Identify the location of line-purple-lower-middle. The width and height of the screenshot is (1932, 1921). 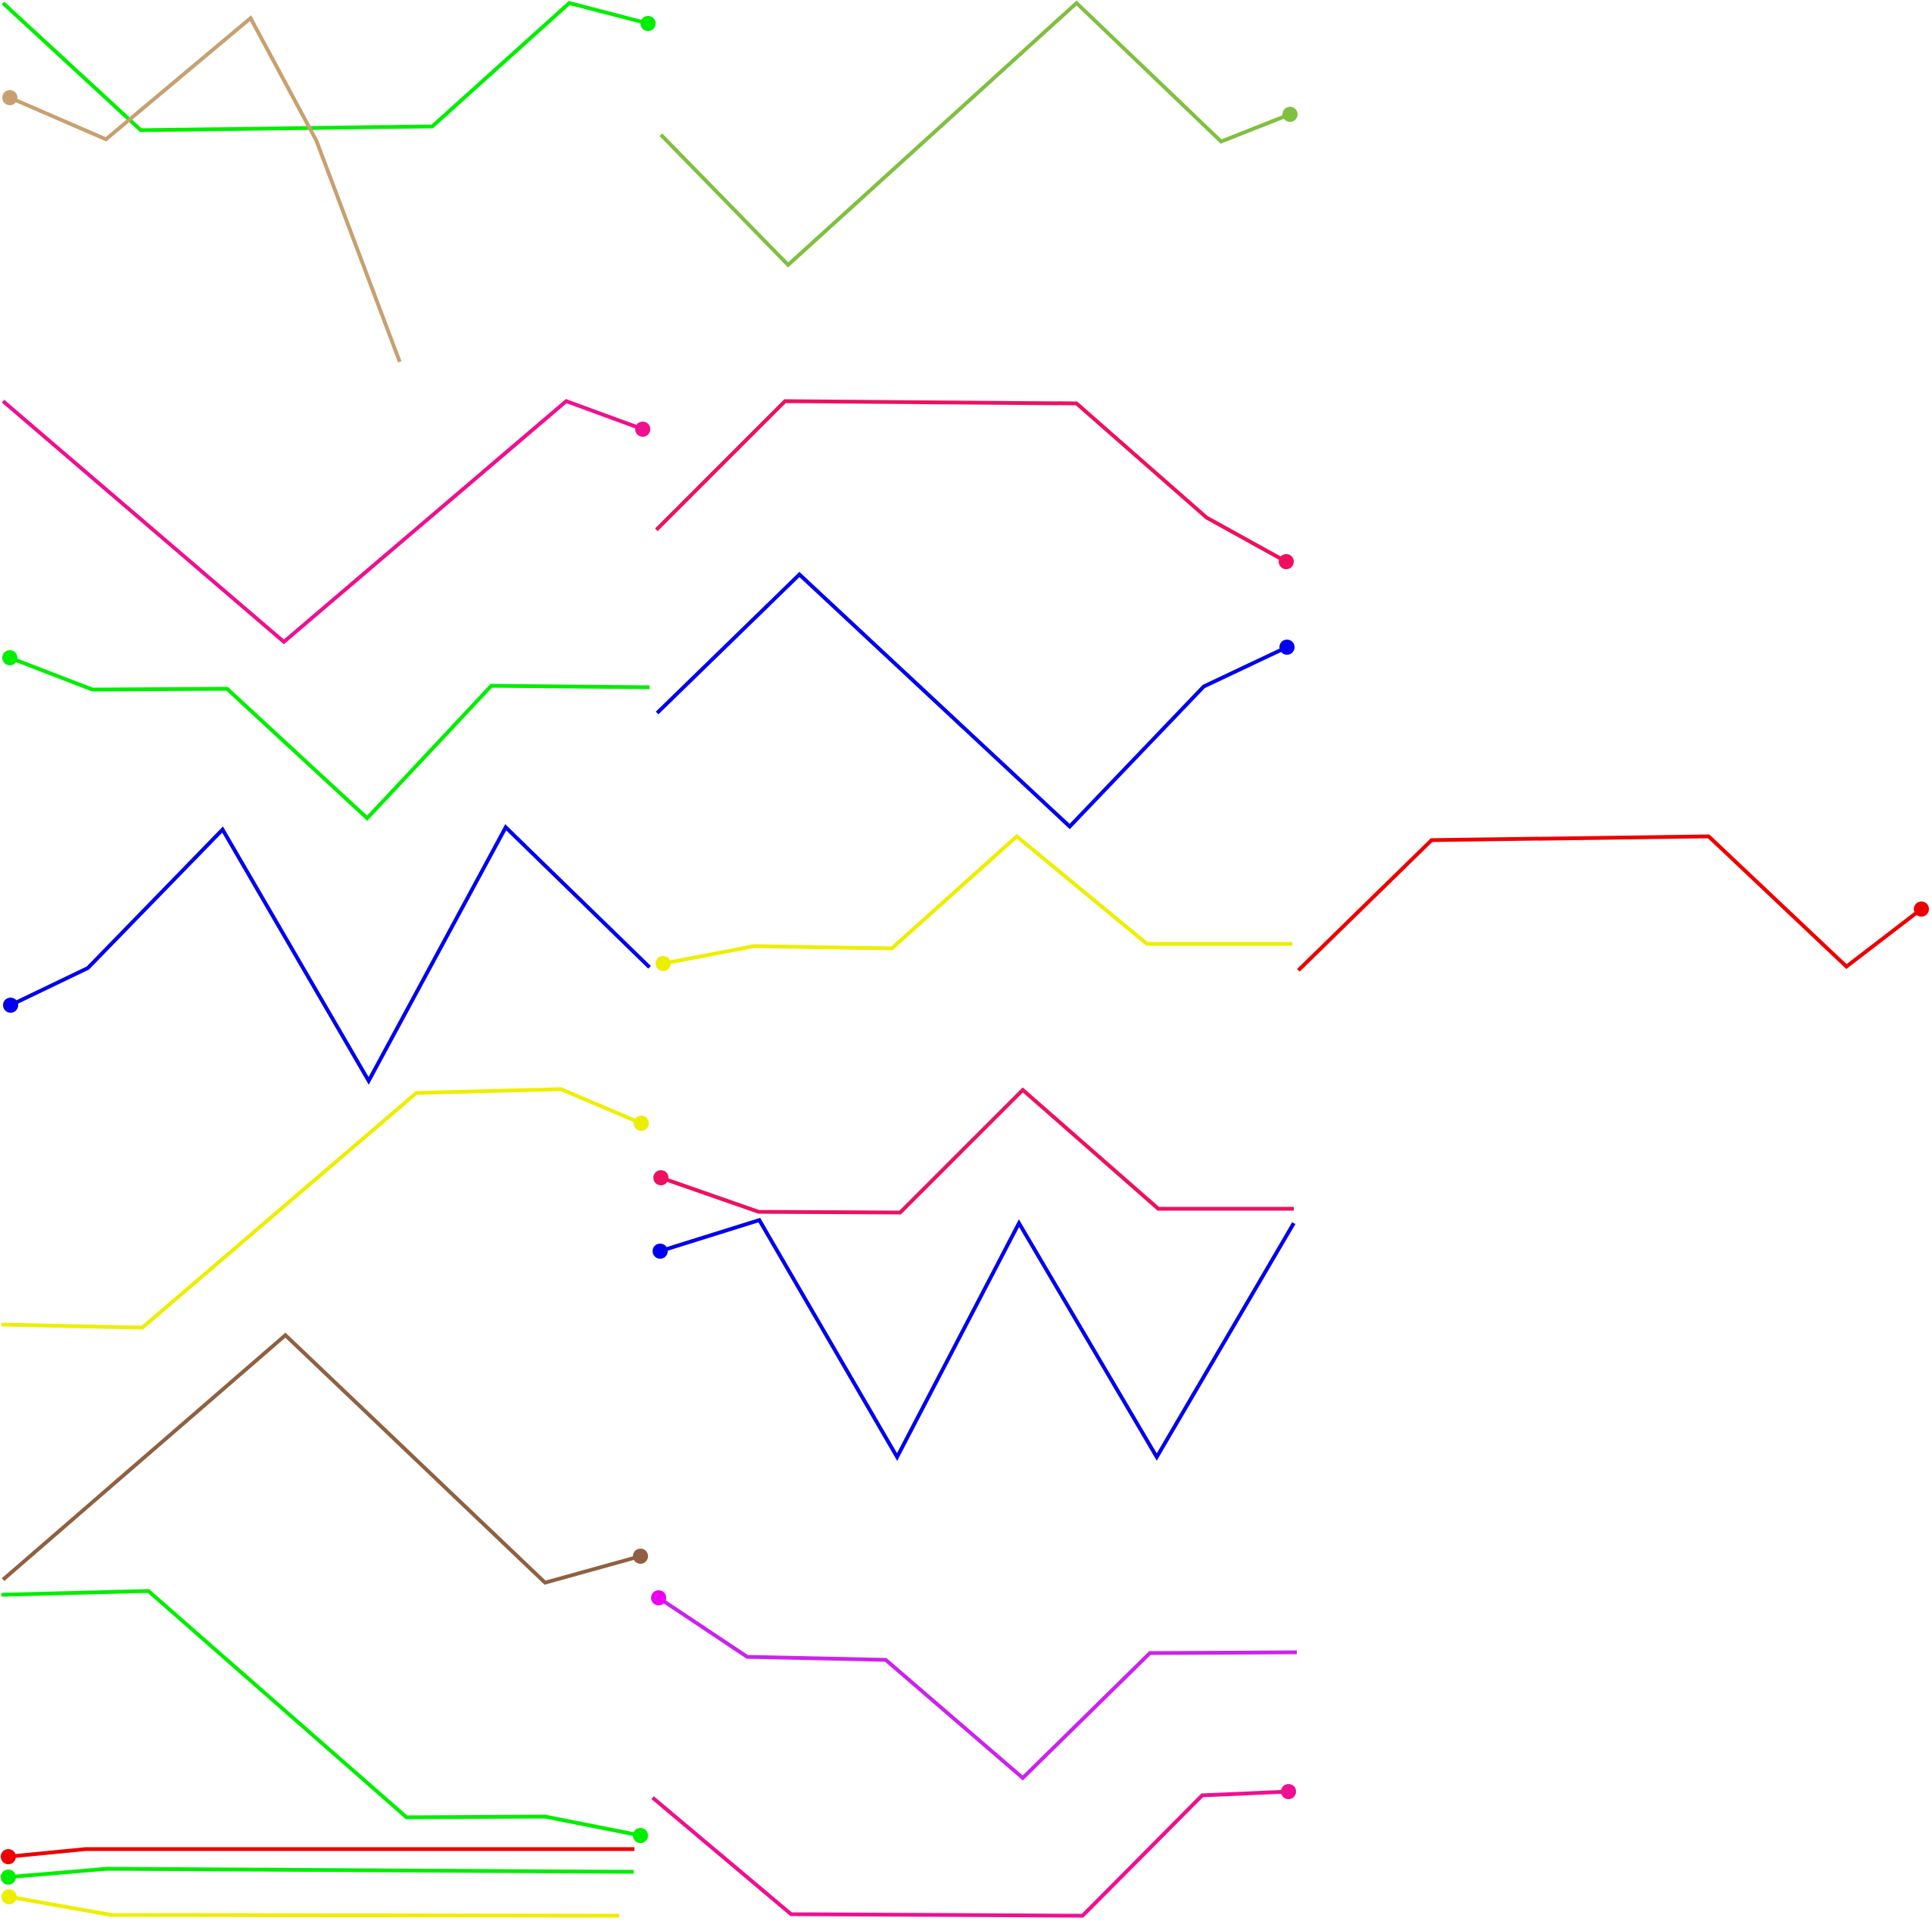
(974, 1685).